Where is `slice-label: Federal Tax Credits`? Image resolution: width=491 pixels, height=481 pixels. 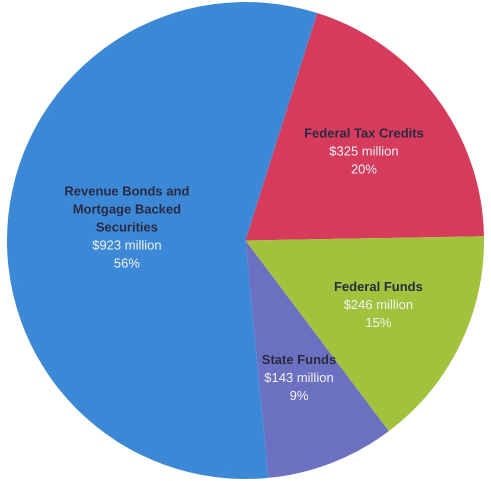 slice-label: Federal Tax Credits is located at coordinates (364, 133).